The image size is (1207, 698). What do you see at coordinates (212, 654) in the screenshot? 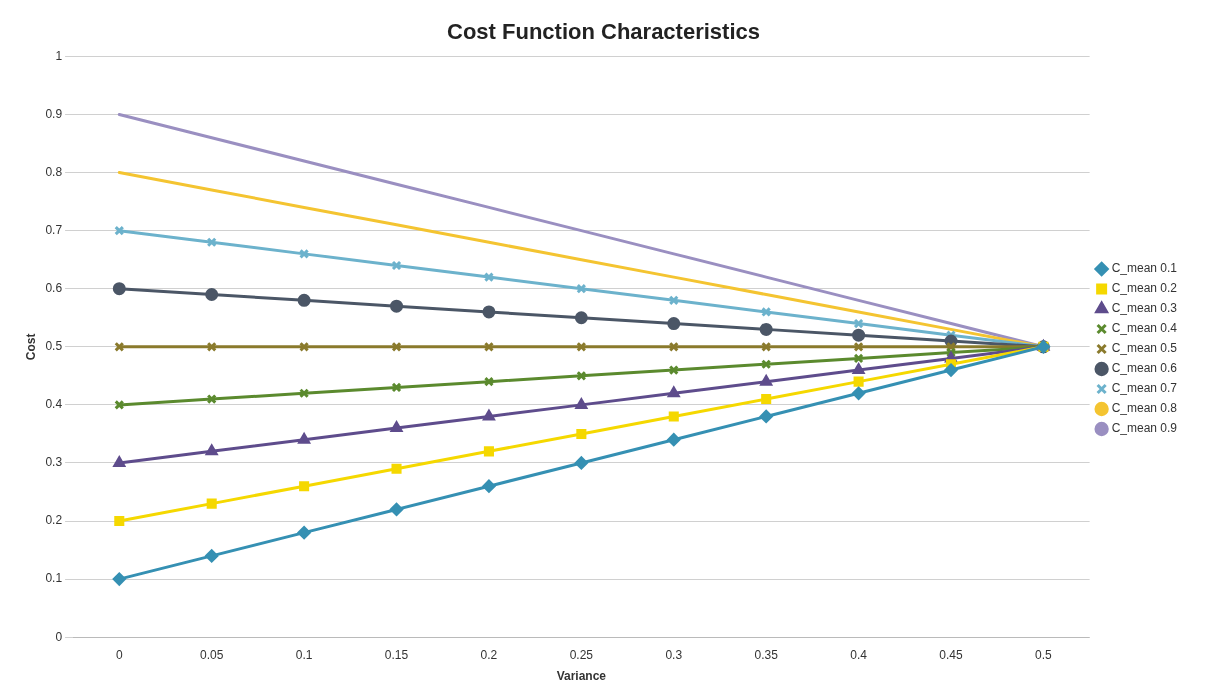
I see `x-tick-label: 0.05` at bounding box center [212, 654].